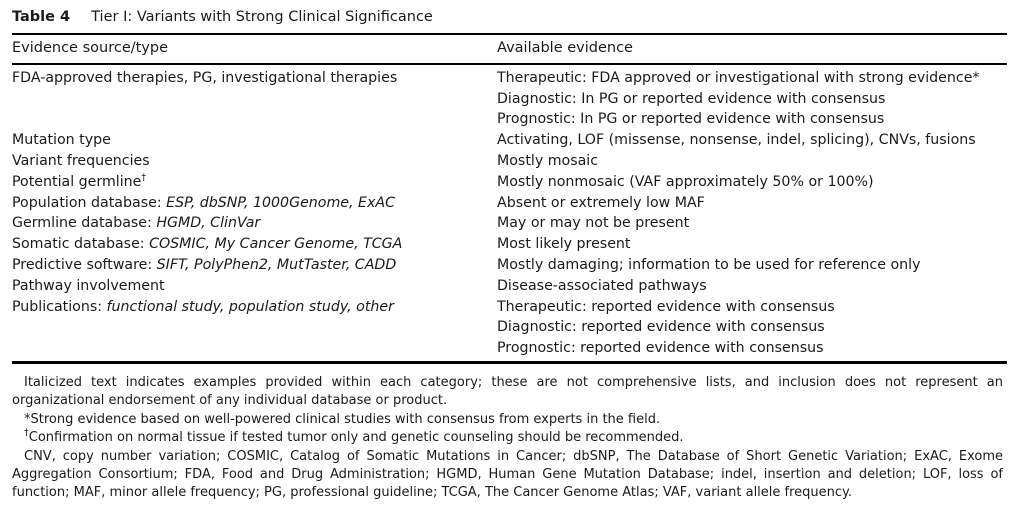 This screenshot has height=511, width=1015. I want to click on column-header-available-evidence: Available evidence, so click(565, 47).